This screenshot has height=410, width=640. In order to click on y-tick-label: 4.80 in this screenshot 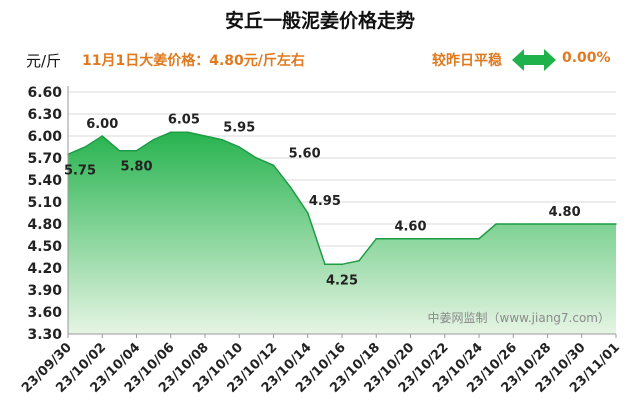, I will do `click(44, 225)`.